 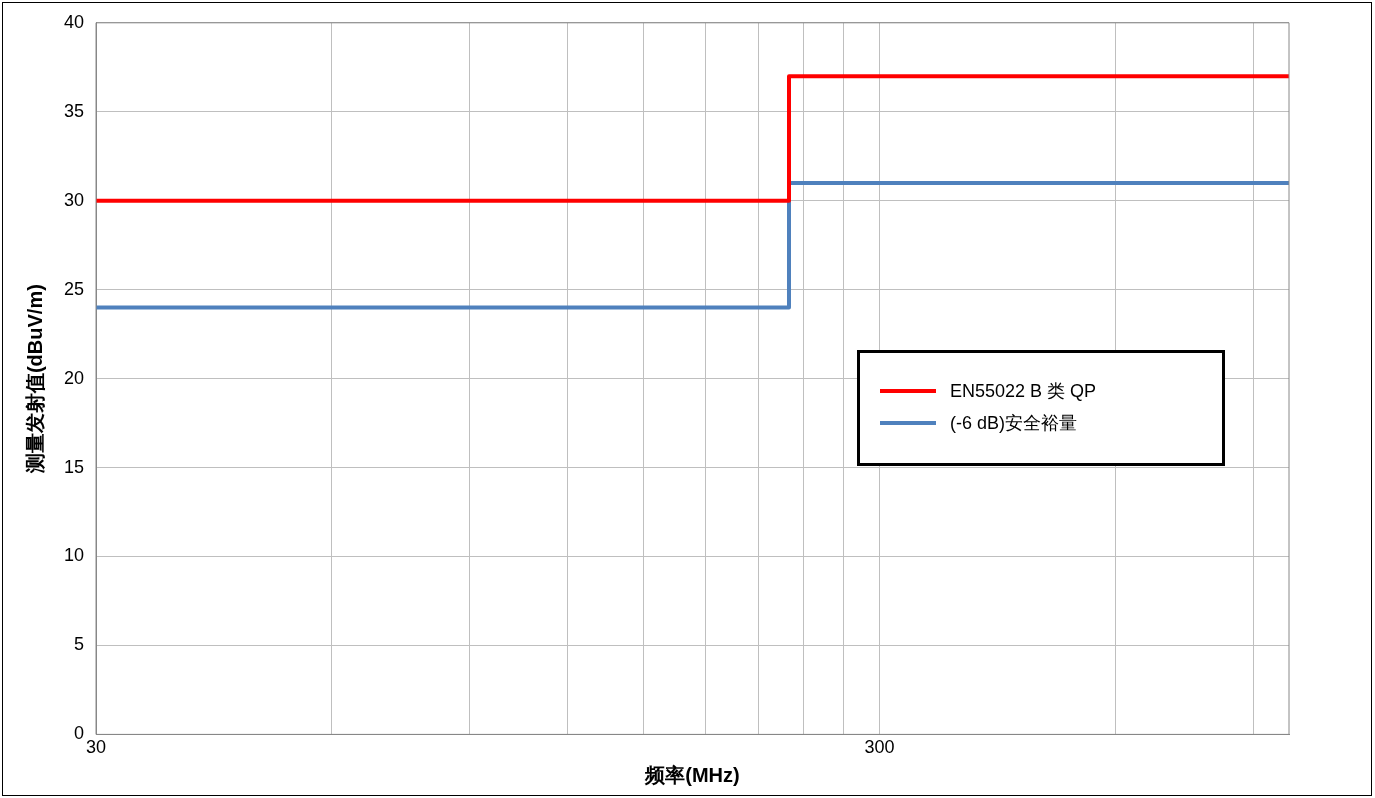 What do you see at coordinates (79, 644) in the screenshot?
I see `y-tick-label: 5` at bounding box center [79, 644].